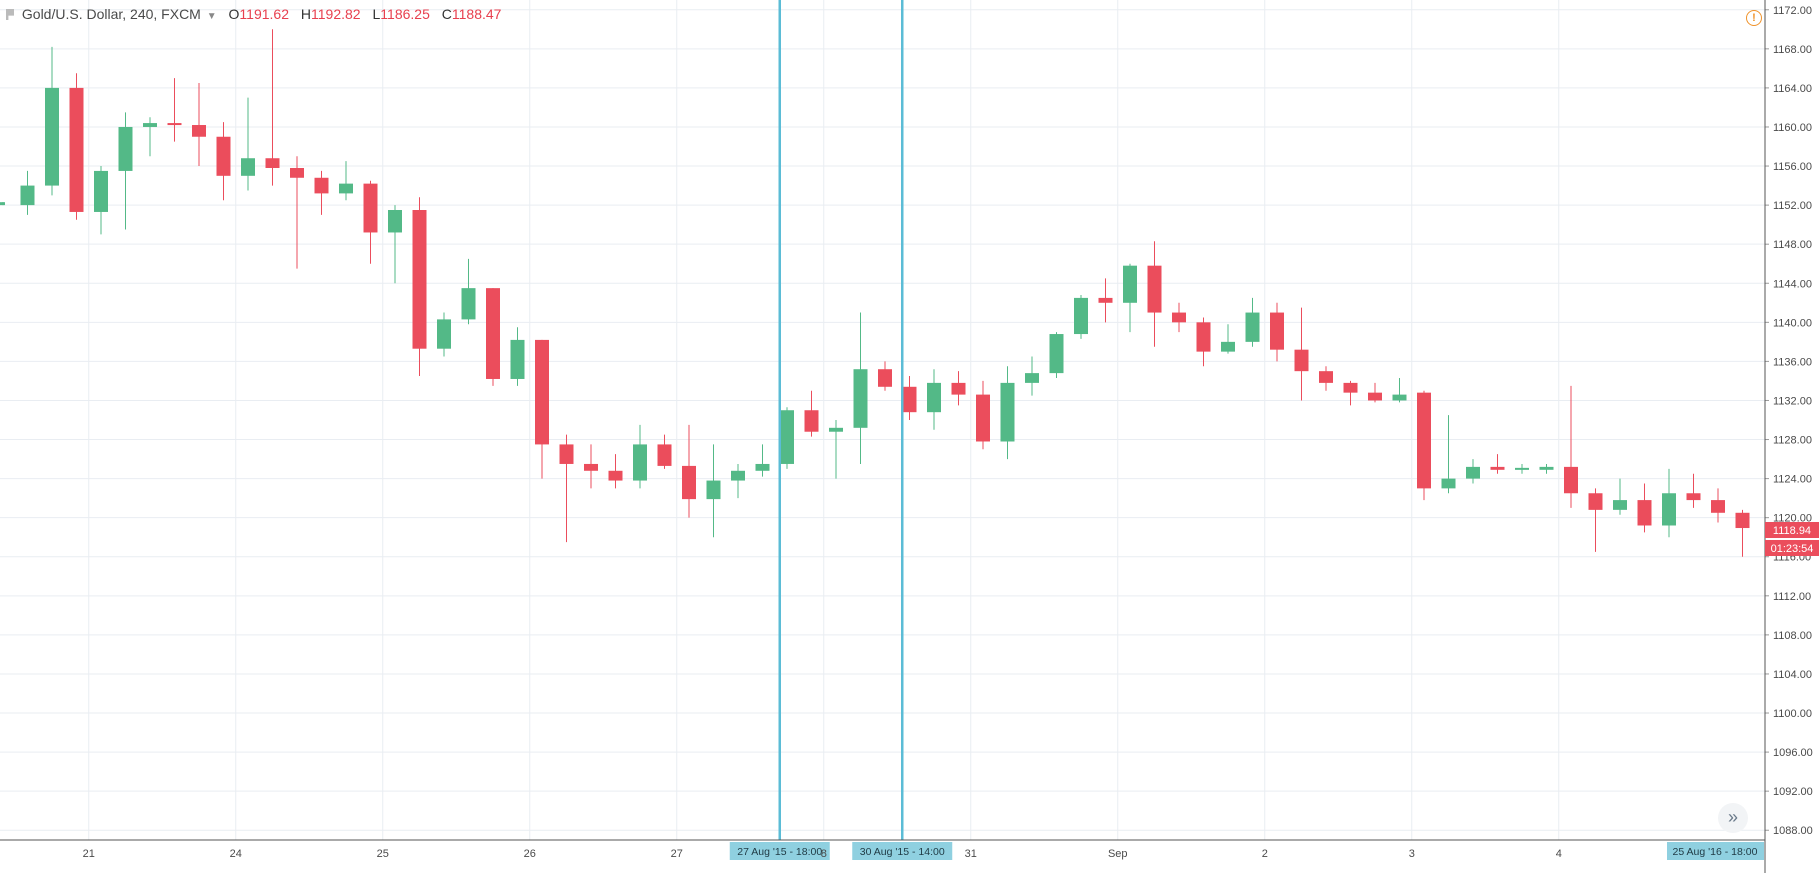  I want to click on flag-icon, so click(10, 14).